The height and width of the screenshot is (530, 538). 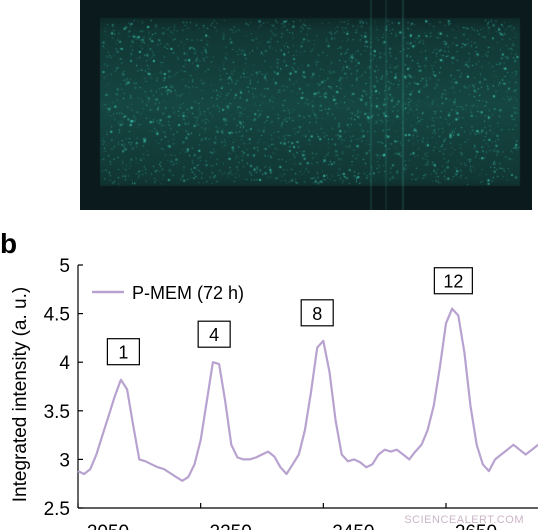 I want to click on x-tick-label: 2250, so click(x=231, y=526).